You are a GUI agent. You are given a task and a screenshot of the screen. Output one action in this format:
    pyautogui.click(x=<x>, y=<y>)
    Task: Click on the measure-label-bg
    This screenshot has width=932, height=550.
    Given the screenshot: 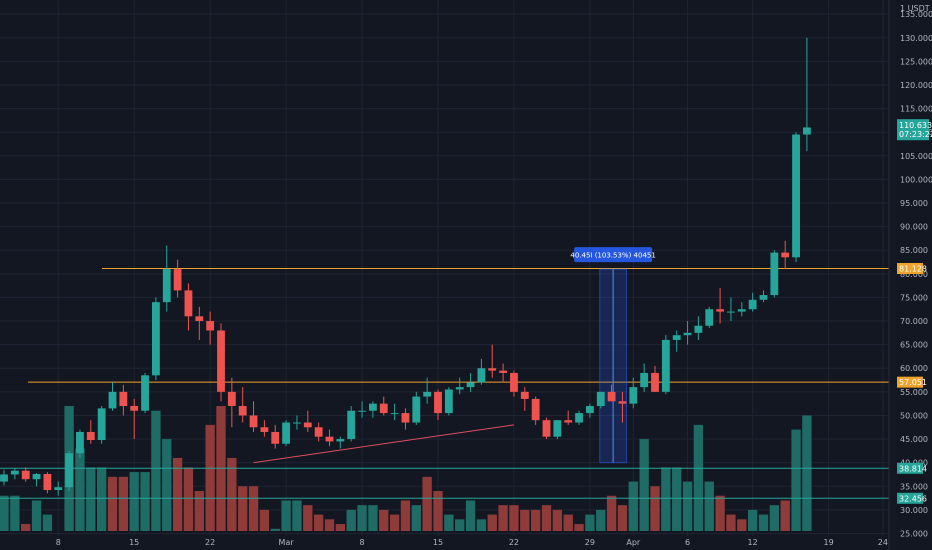 What is the action you would take?
    pyautogui.click(x=613, y=255)
    